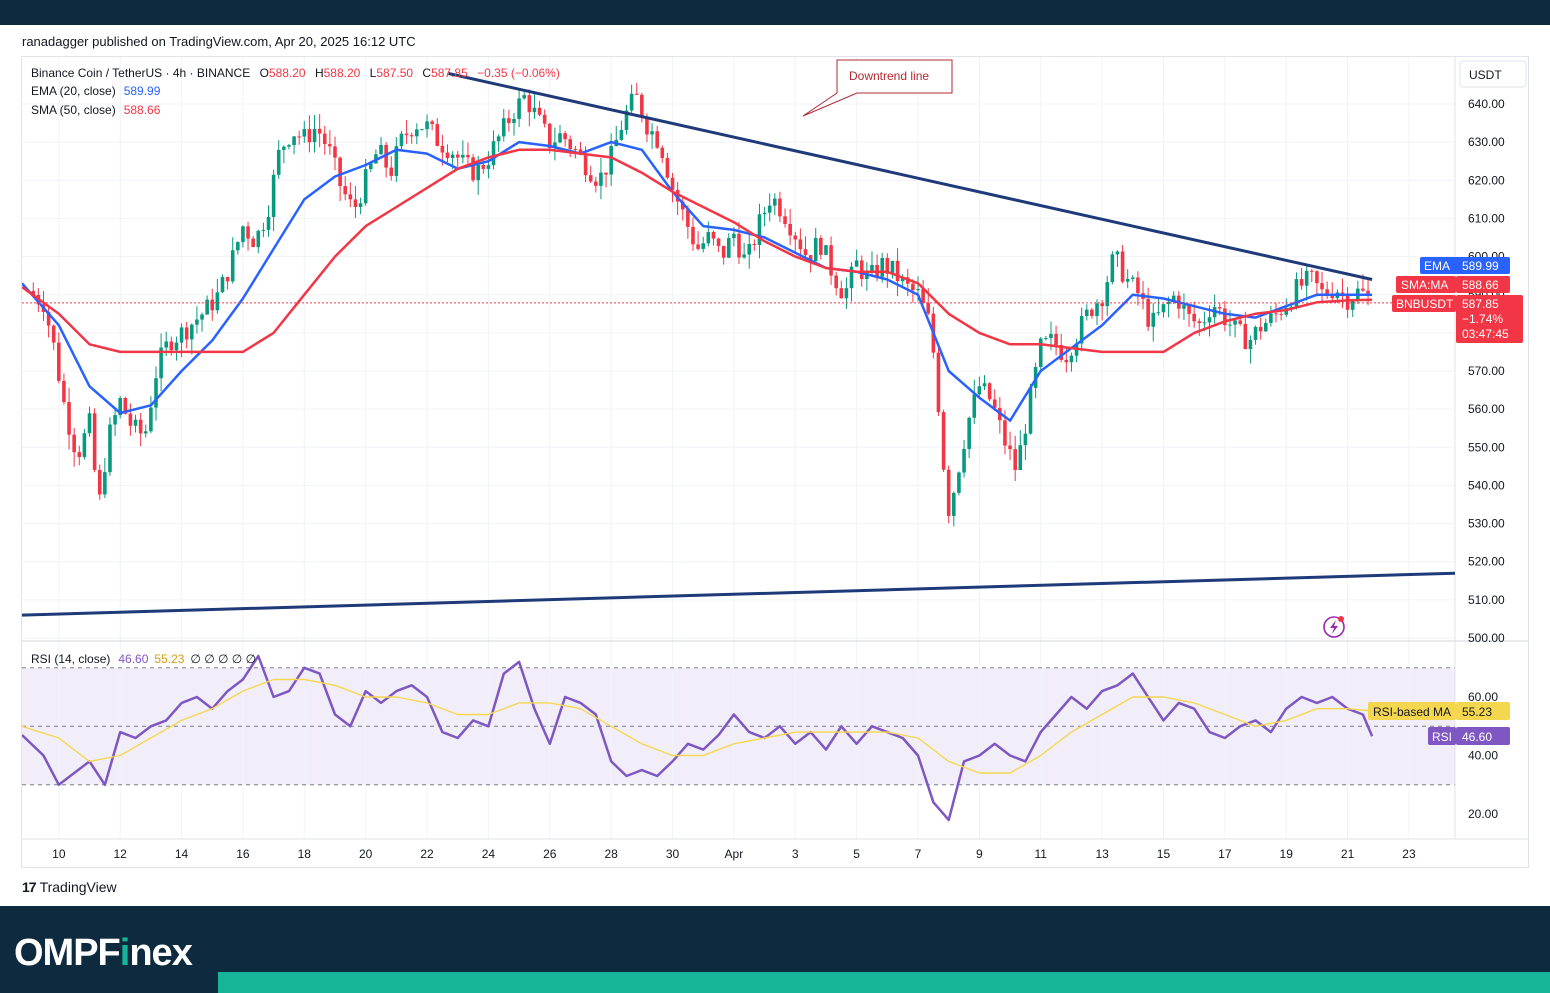 The width and height of the screenshot is (1550, 993). I want to click on time-tick-label: 18, so click(305, 854).